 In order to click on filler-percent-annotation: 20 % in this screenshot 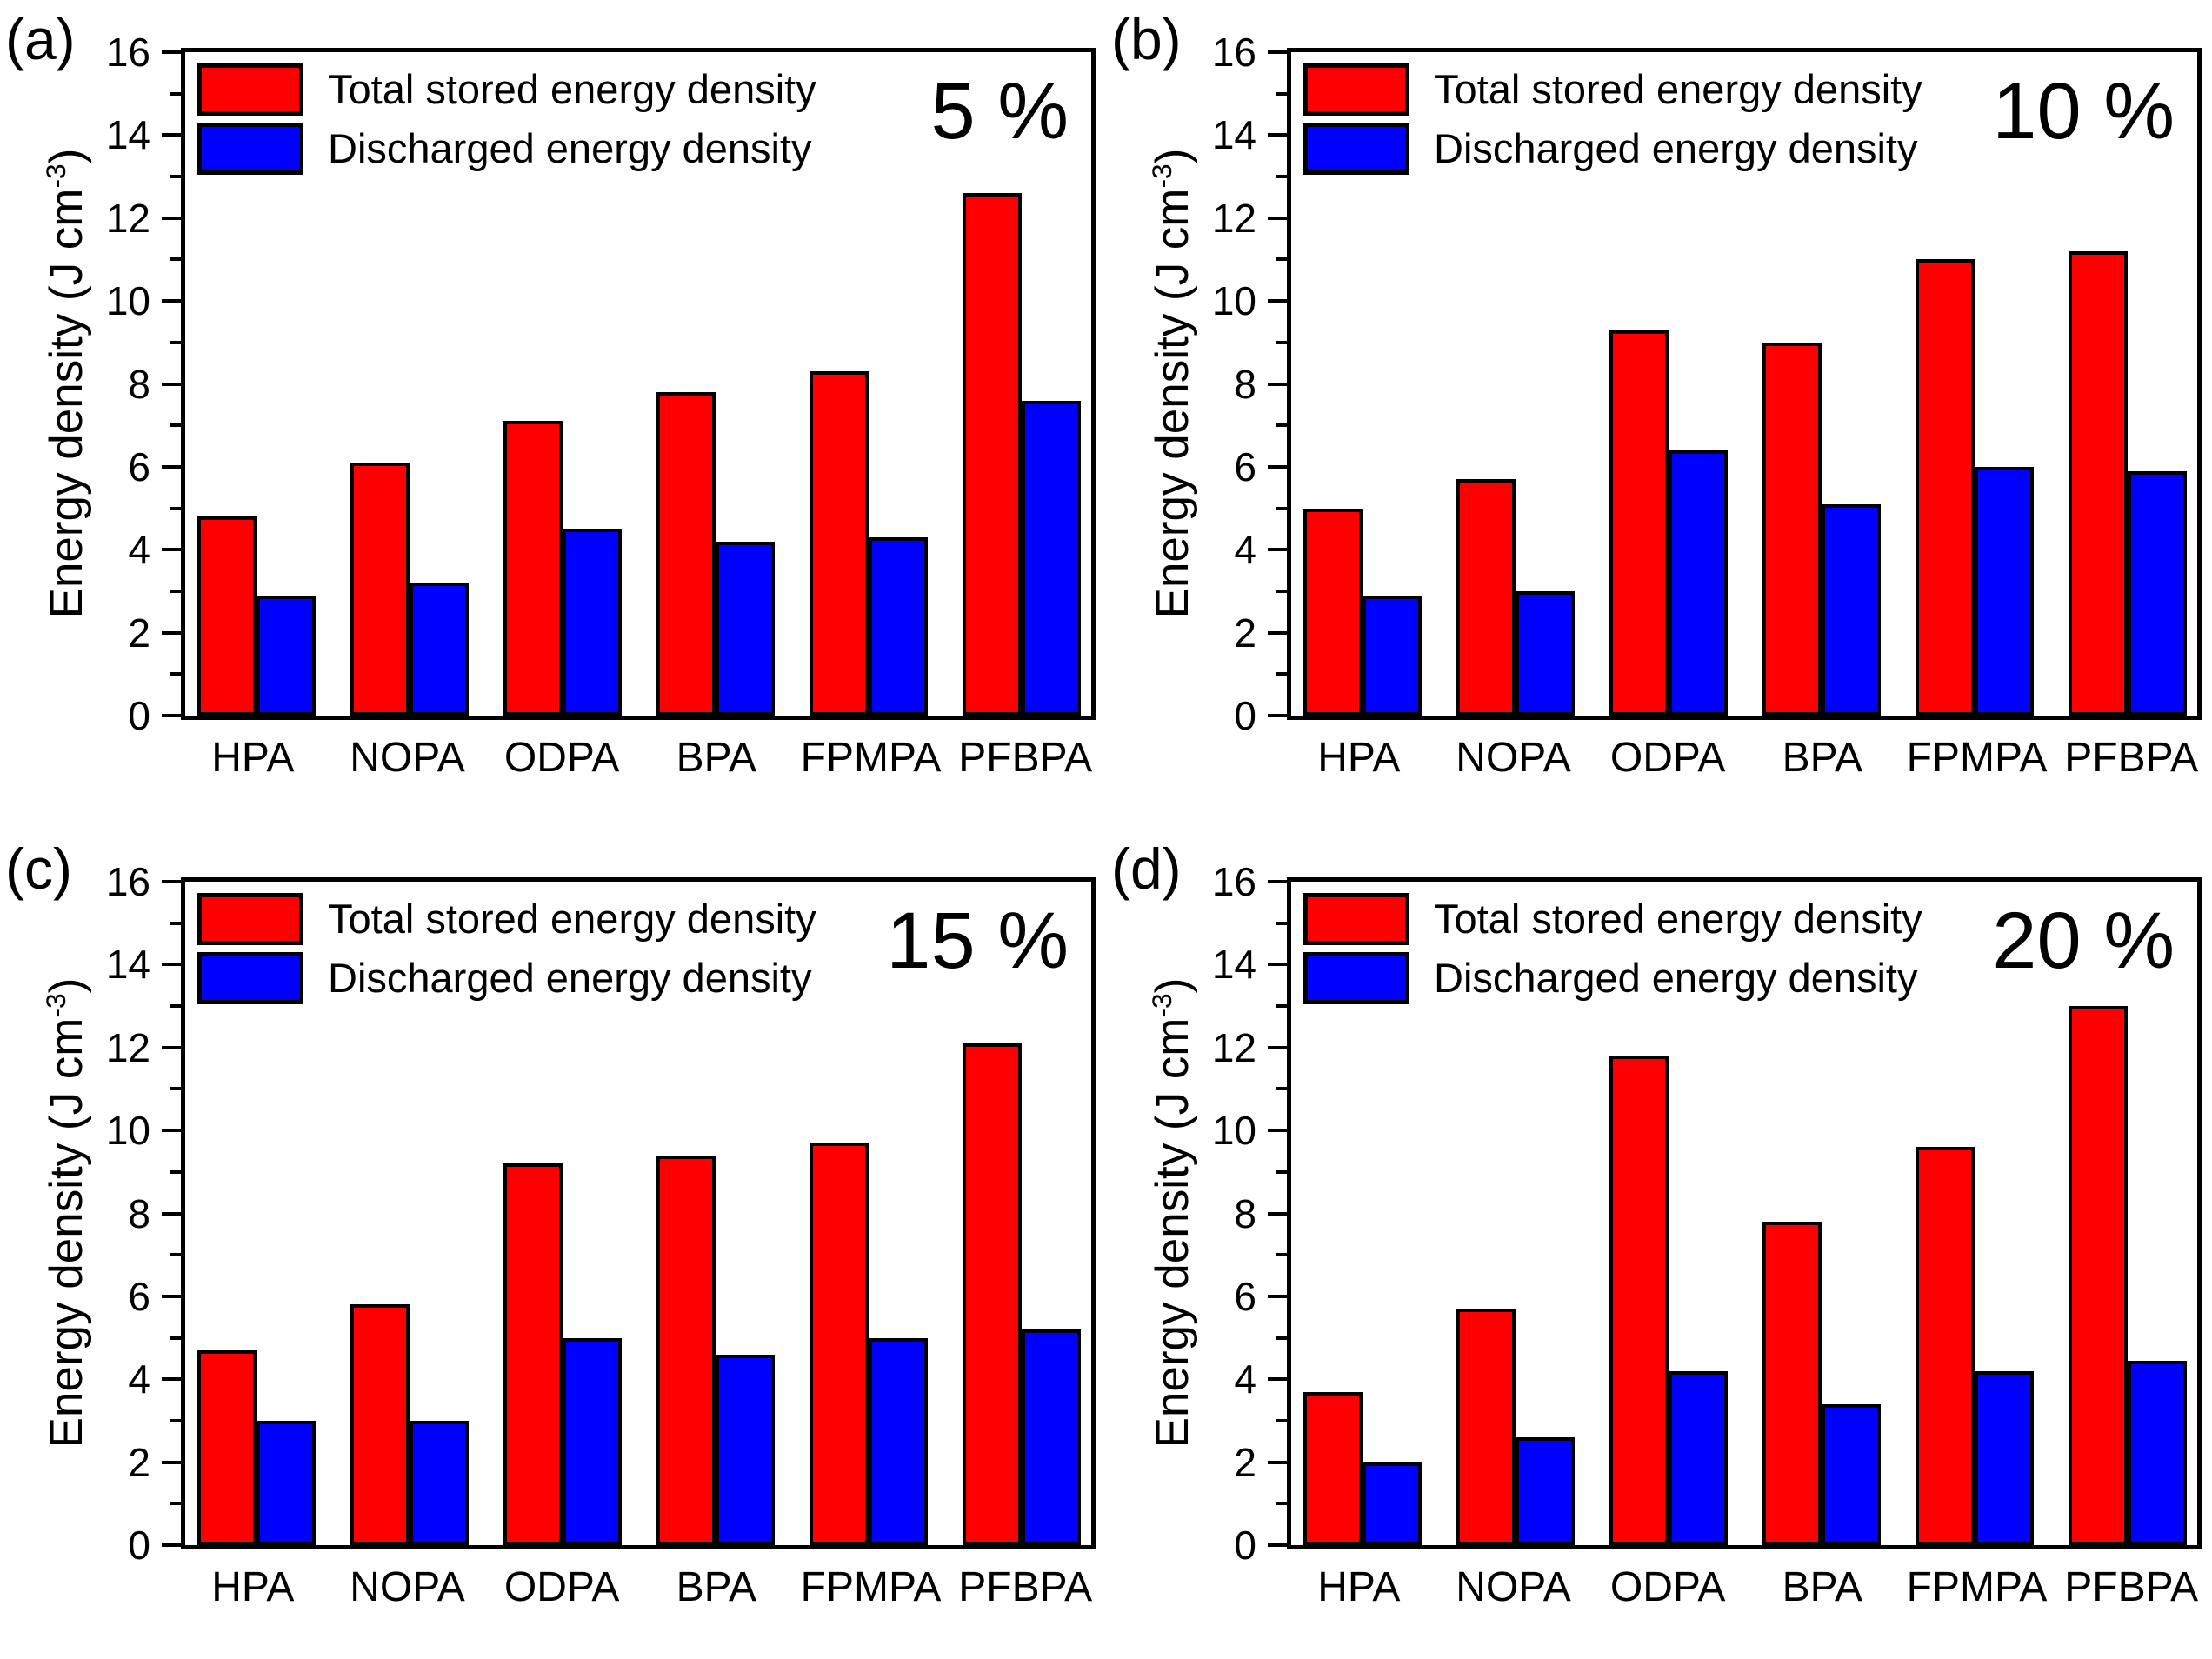, I will do `click(2083, 941)`.